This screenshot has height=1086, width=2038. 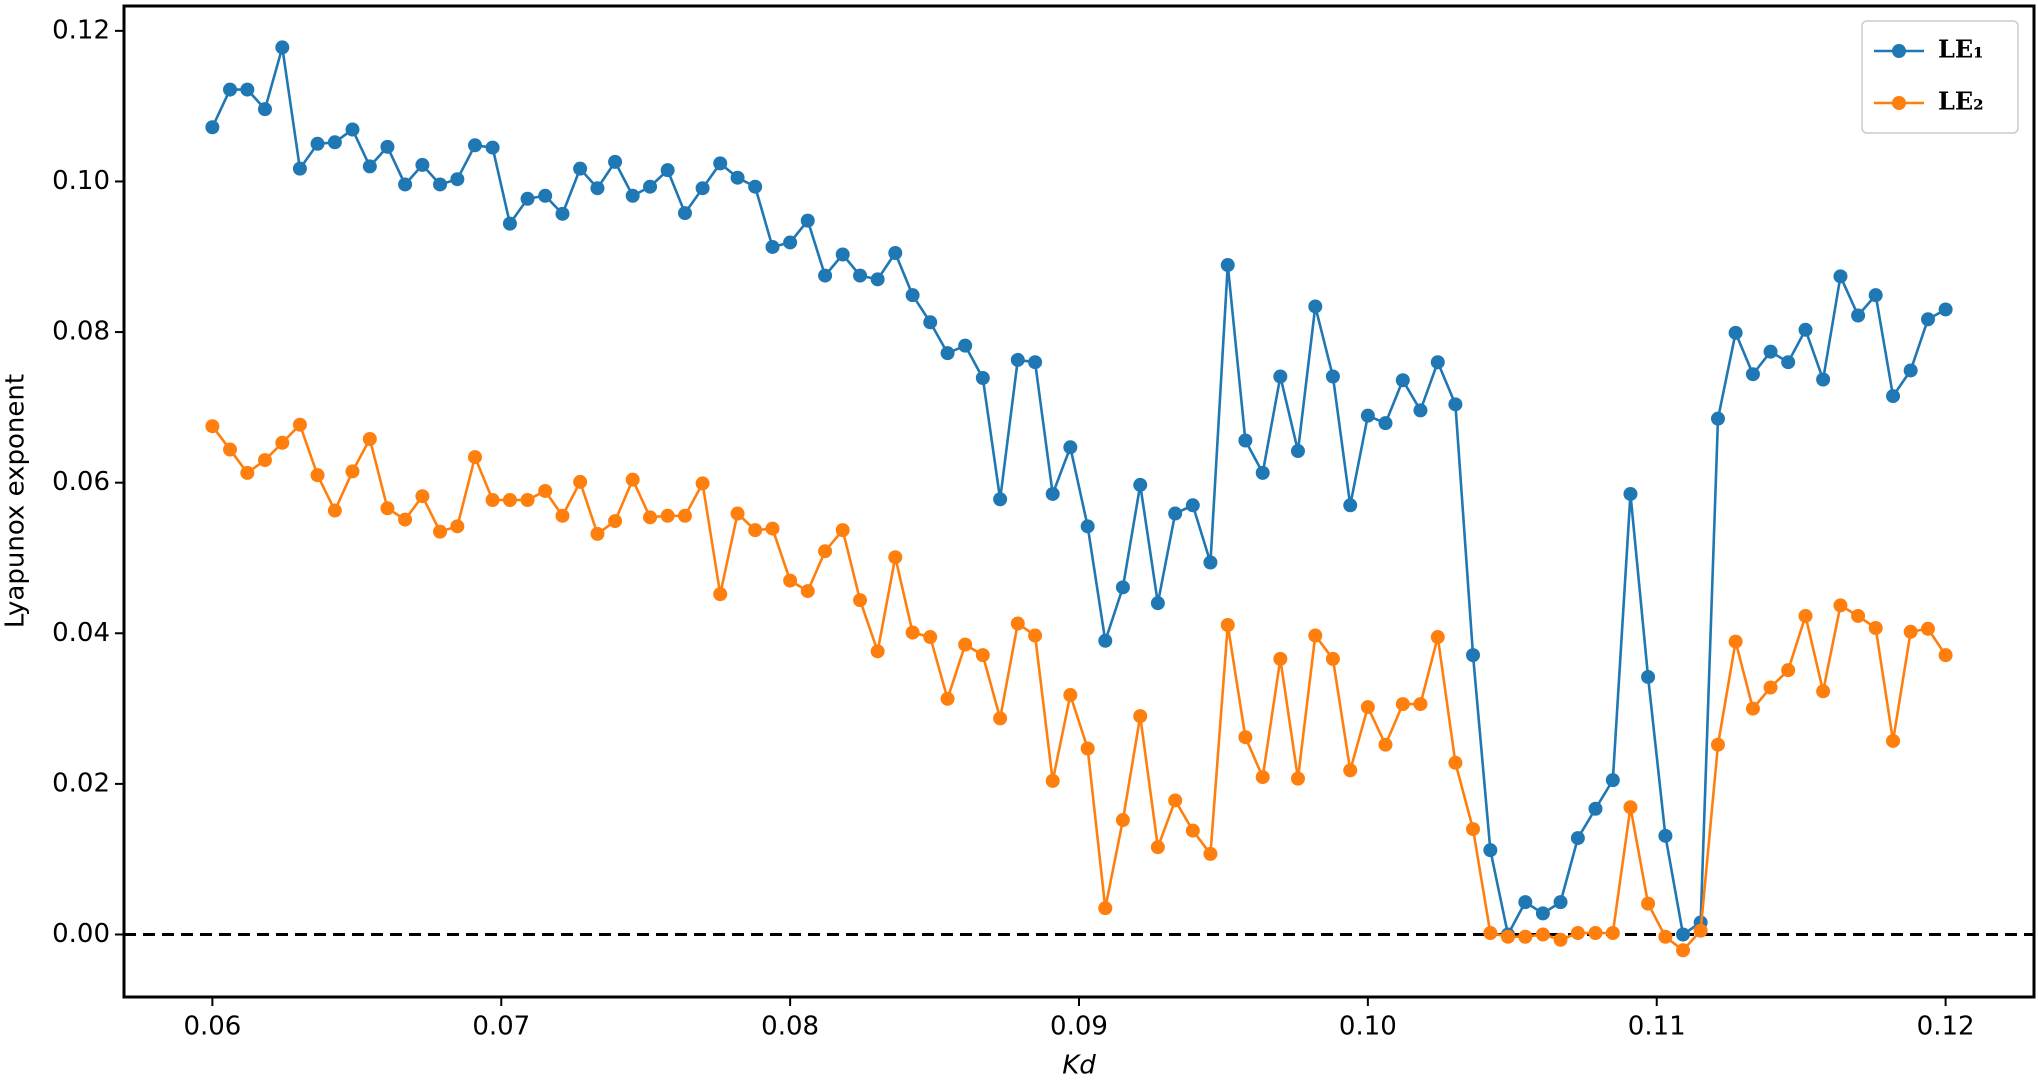 I want to click on y-axis-label: Lyapunox exponent, so click(x=16, y=501).